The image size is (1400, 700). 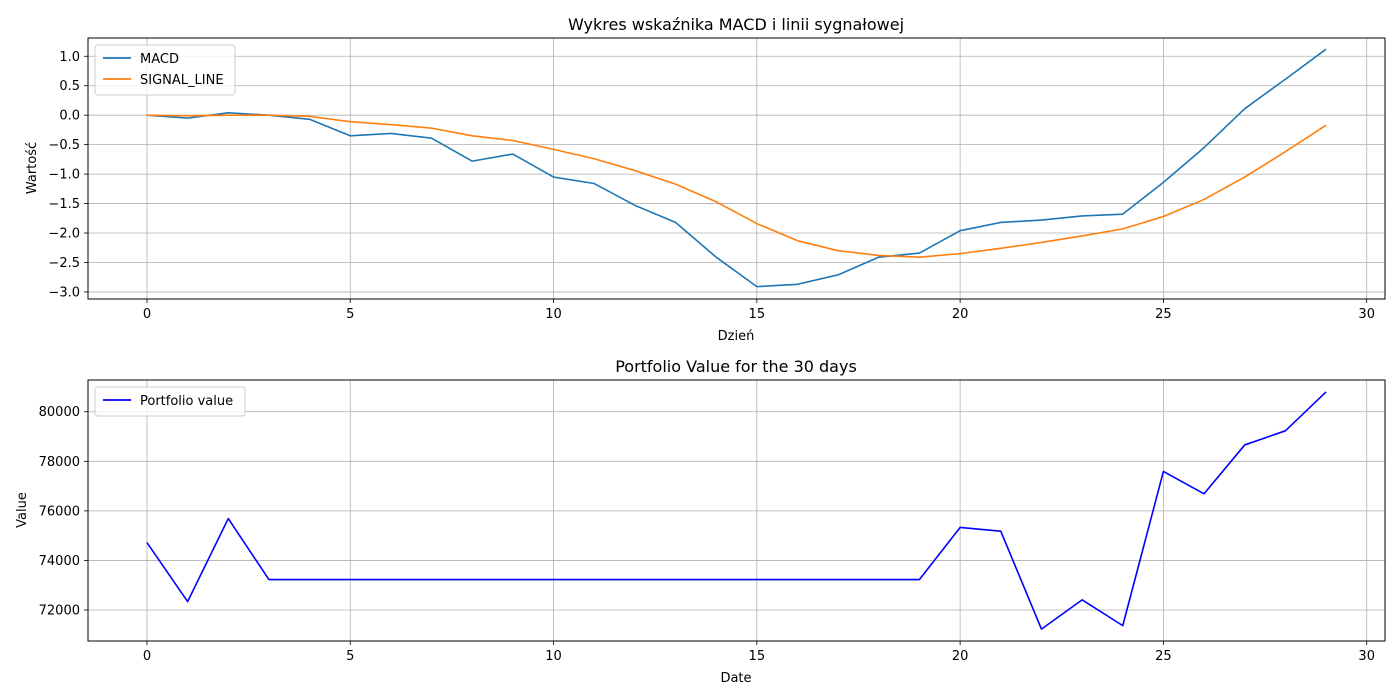 What do you see at coordinates (59, 412) in the screenshot?
I see `portfolio-y-tick-label: 80000` at bounding box center [59, 412].